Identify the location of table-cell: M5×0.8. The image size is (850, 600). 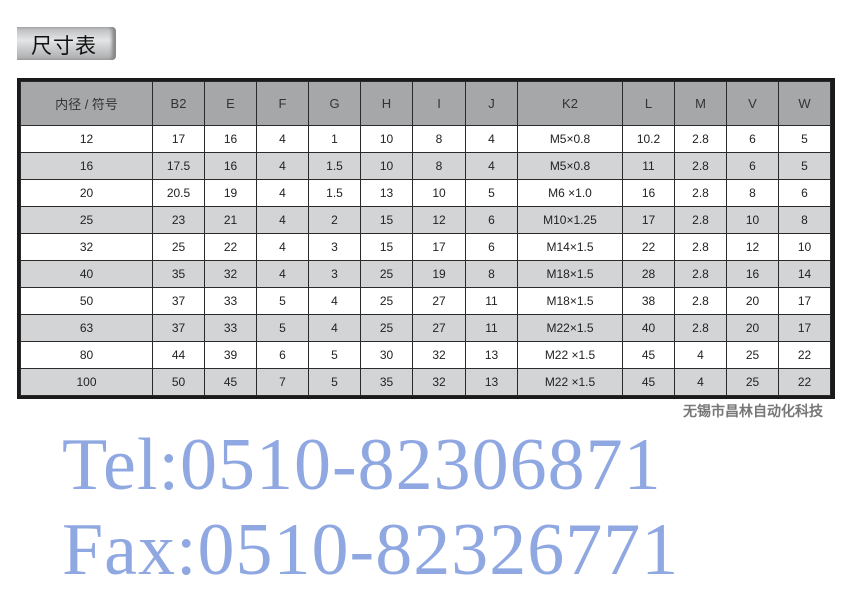
(570, 139).